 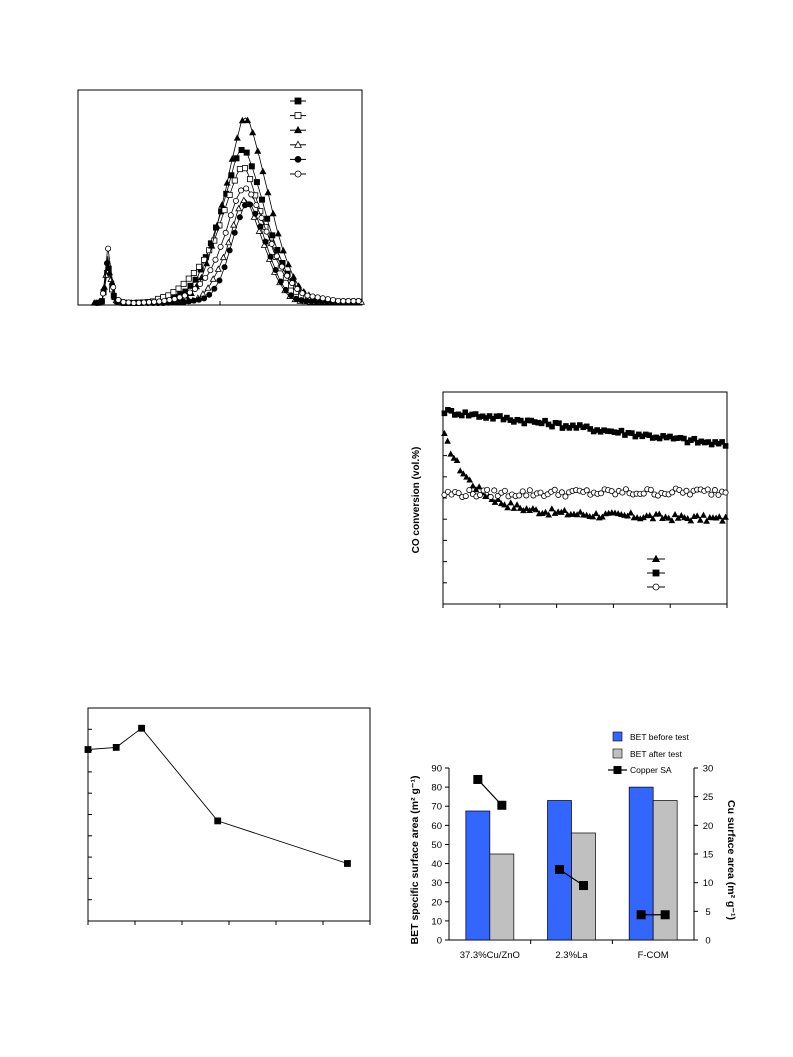 What do you see at coordinates (217, 795) in the screenshot?
I see `ratio-series` at bounding box center [217, 795].